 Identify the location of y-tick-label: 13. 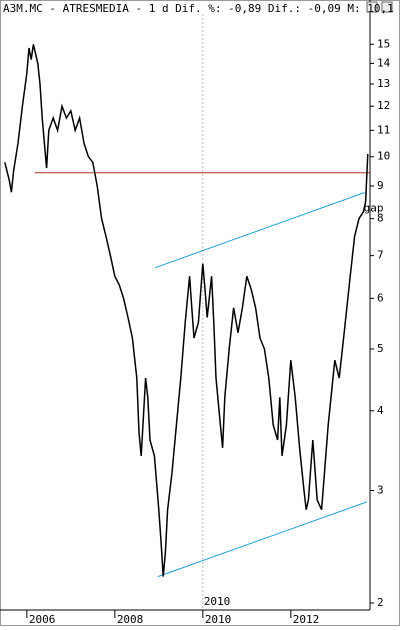
(383, 83).